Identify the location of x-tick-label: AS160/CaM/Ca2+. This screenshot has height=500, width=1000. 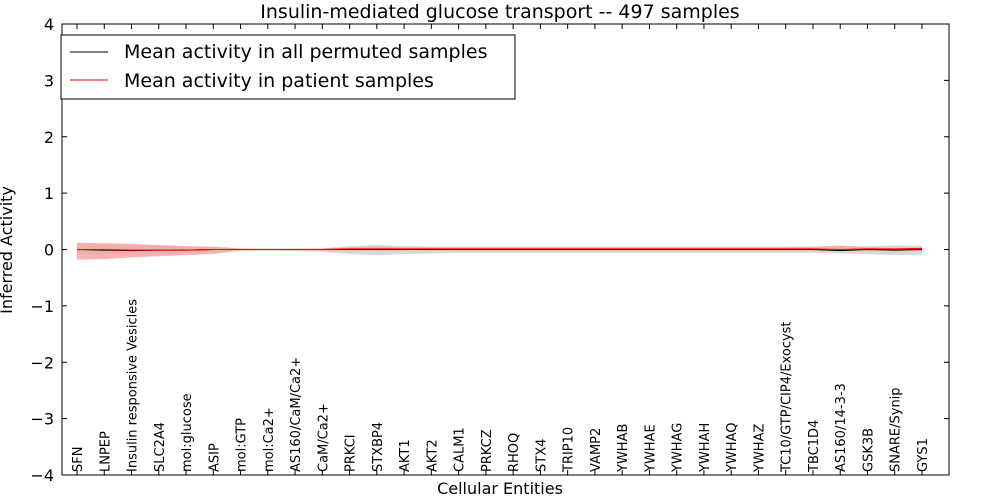
(296, 414).